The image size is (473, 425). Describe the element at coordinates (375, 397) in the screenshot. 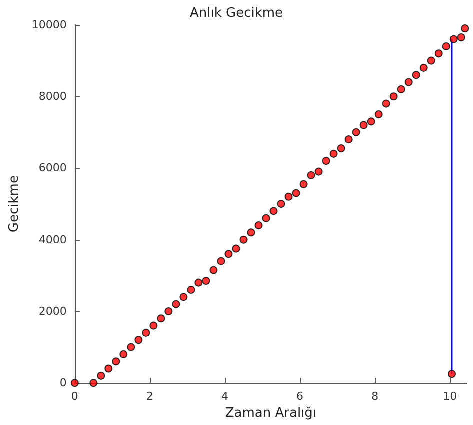

I see `x-tick-label: 8` at that location.